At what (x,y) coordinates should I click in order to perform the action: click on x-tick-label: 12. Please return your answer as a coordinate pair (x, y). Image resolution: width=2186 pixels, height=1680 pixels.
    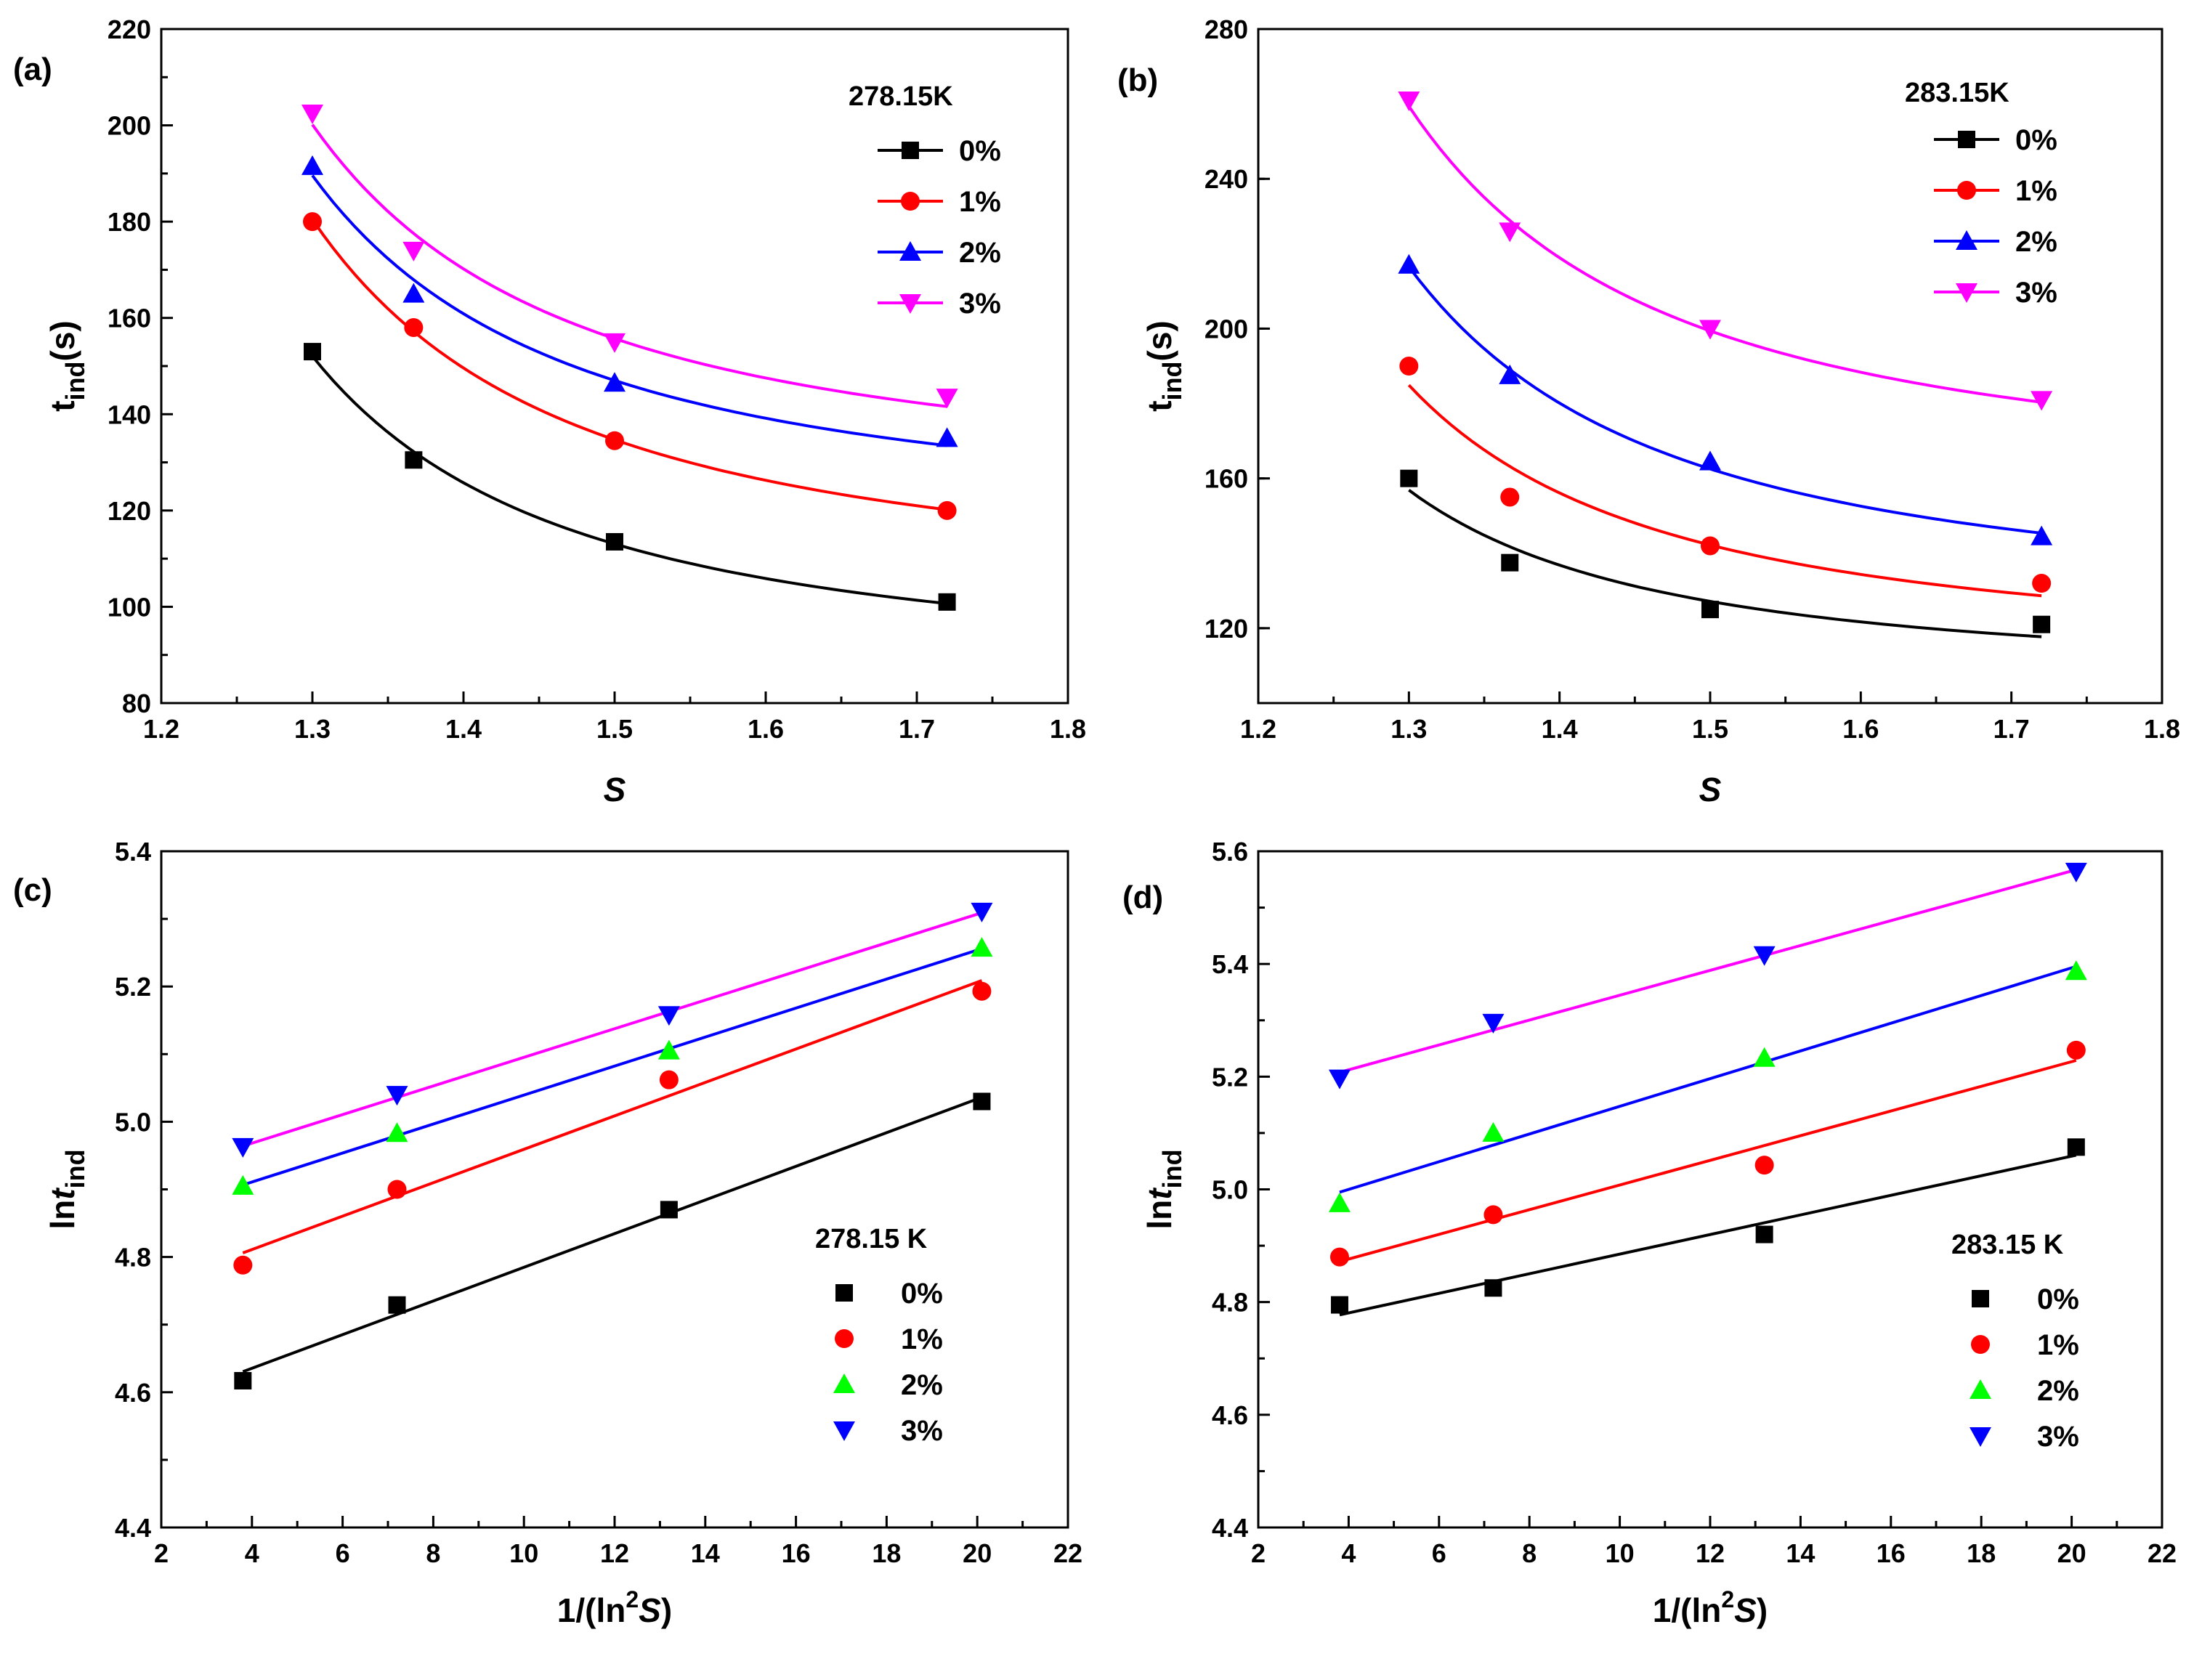
    Looking at the image, I should click on (614, 1553).